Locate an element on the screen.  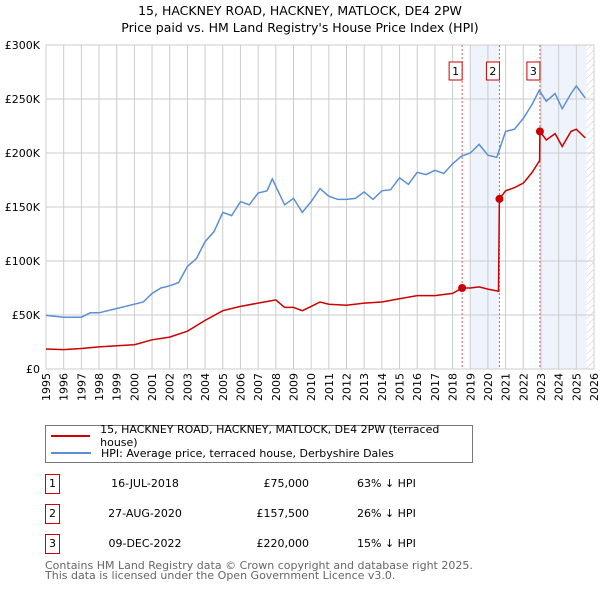
x-tick-label: 2009 is located at coordinates (293, 387).